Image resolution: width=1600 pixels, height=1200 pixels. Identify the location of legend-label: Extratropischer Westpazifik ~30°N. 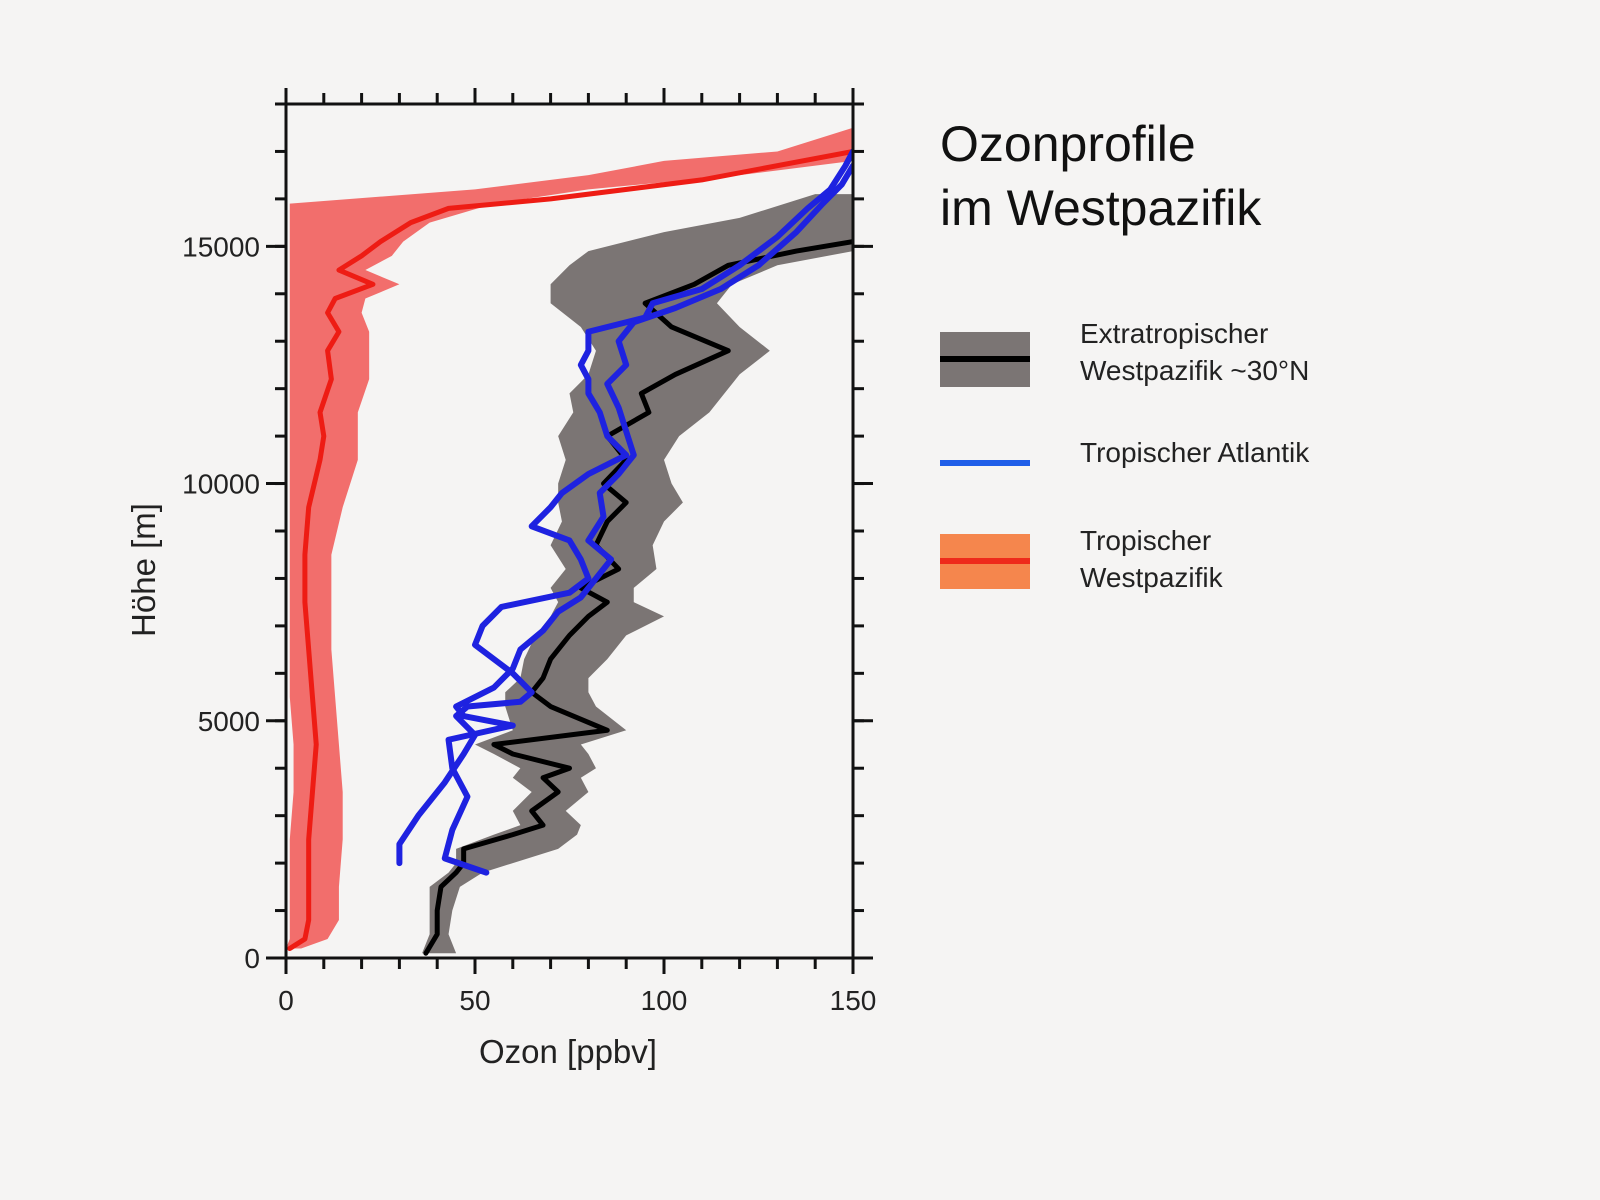
(1195, 352).